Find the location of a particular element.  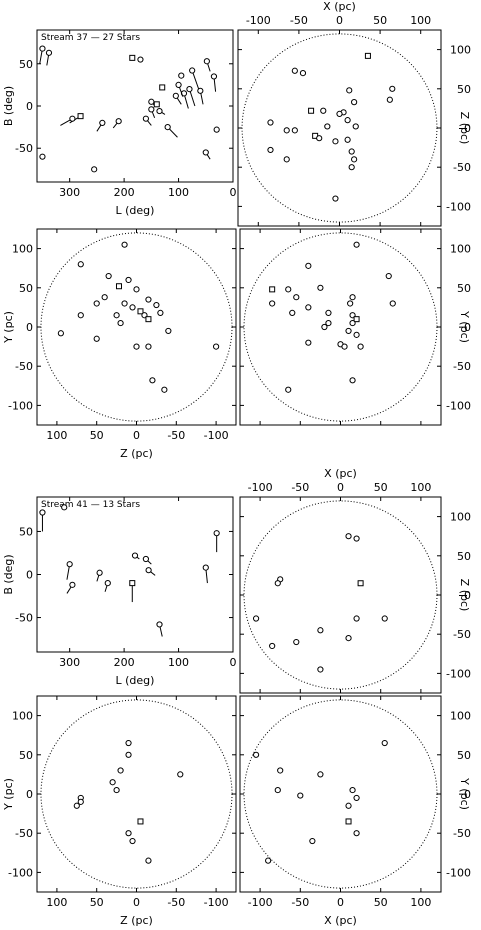

panel-xy: -100 -50 0 50 100 100 50 0 -50 -100 X (pc) Y (pc) is located at coordinates (355, 811).